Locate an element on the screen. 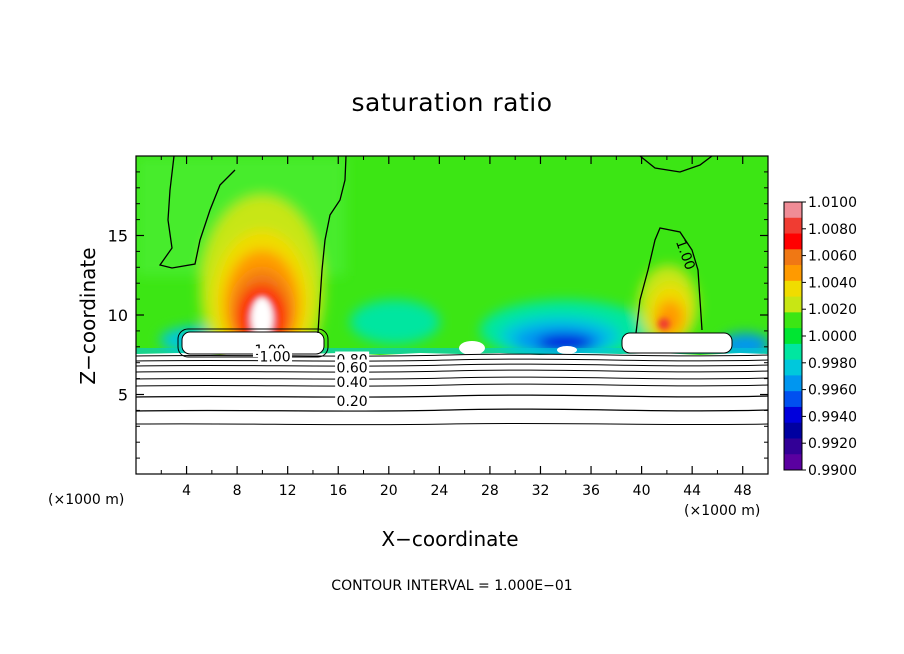 The height and width of the screenshot is (654, 904). x-unit-label-right: (×1000 m) is located at coordinates (722, 511).